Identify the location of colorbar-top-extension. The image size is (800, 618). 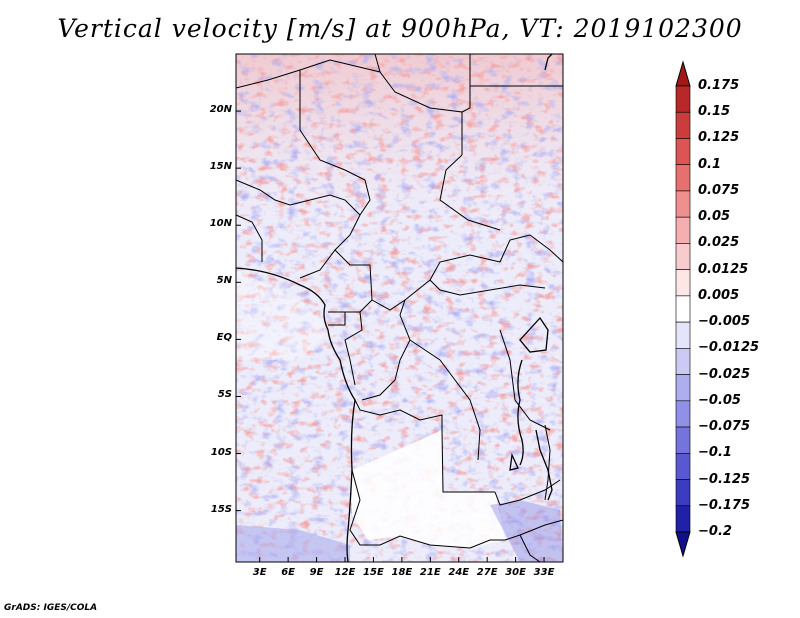
(683, 73).